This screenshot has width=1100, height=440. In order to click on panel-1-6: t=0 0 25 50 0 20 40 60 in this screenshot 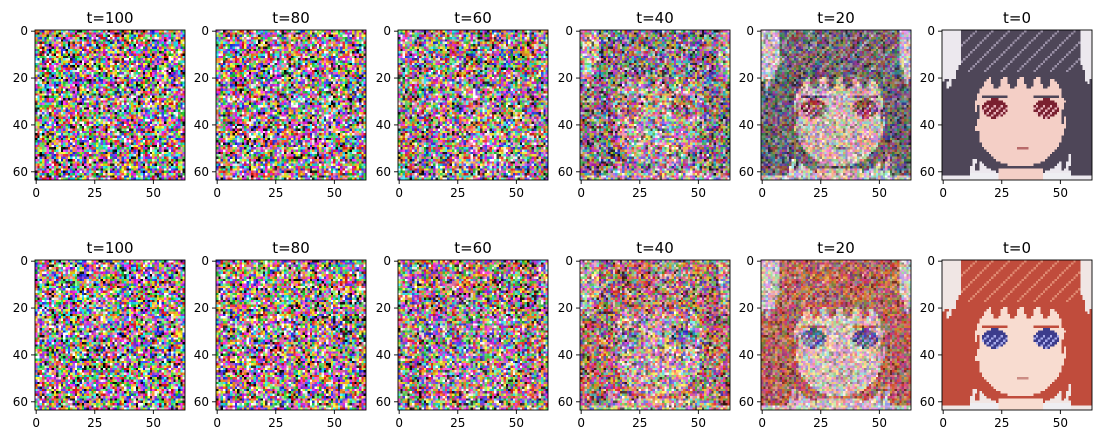, I will do `click(1006, 104)`.